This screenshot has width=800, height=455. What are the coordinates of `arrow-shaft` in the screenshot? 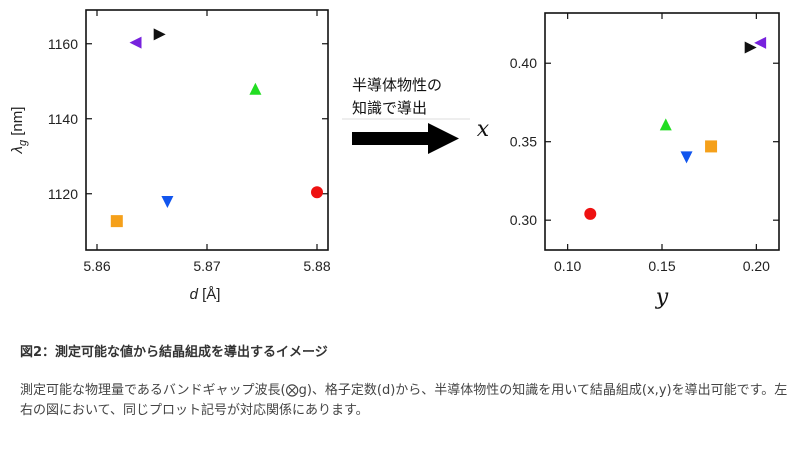 It's located at (391, 138).